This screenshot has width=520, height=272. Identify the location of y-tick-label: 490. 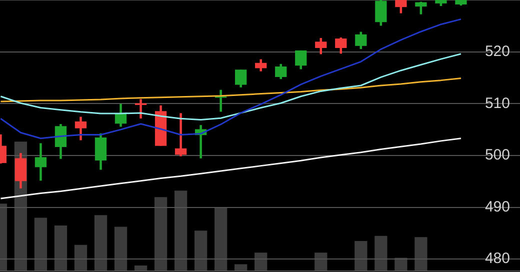
(497, 207).